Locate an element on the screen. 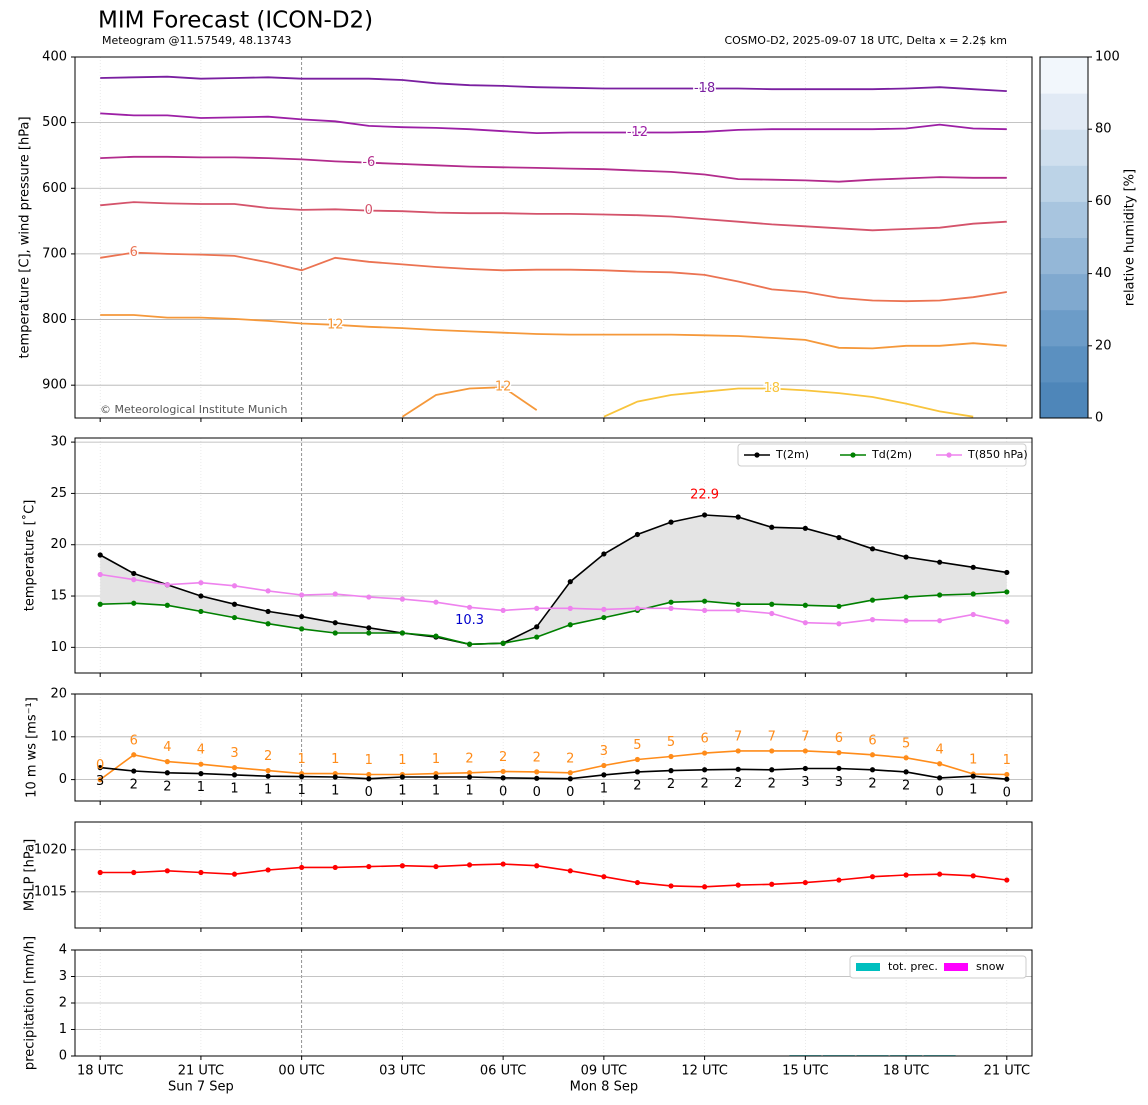 This screenshot has width=1148, height=1105. colorbar-band is located at coordinates (1064, 111).